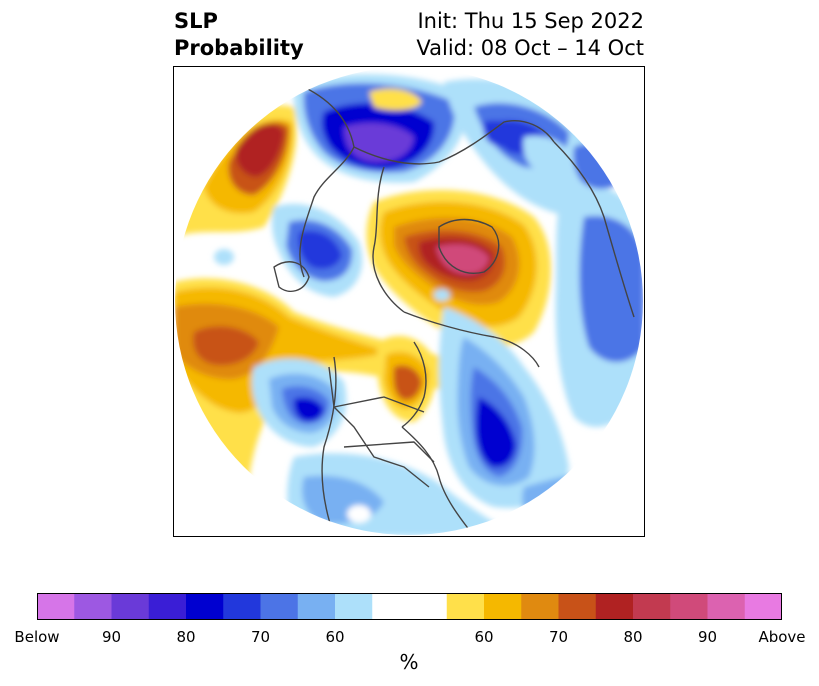  I want to click on colorbar-tick-label: Below, so click(37, 637).